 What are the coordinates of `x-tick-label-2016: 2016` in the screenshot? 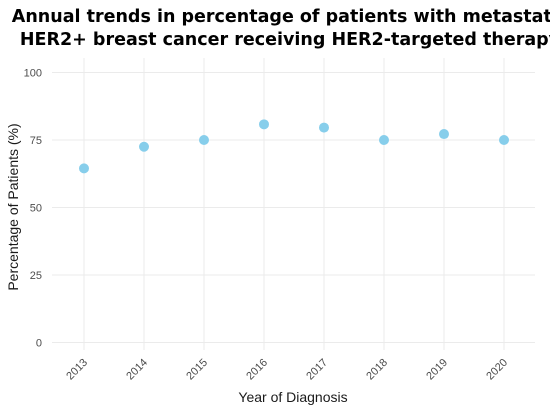 It's located at (257, 370).